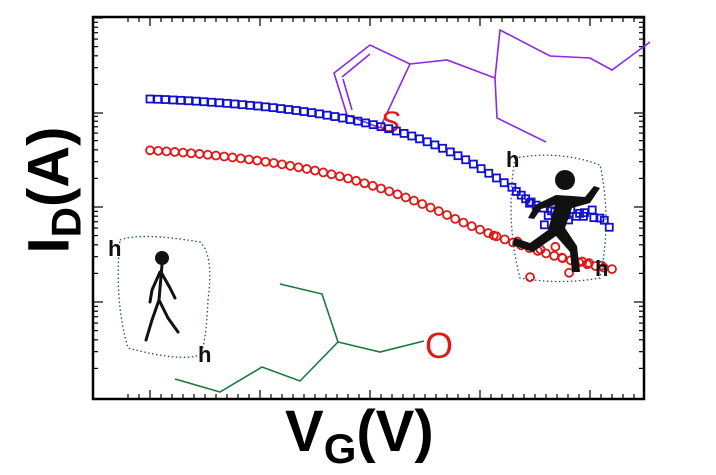 The width and height of the screenshot is (716, 475). What do you see at coordinates (159, 301) in the screenshot?
I see `walking-figure-illustration: h h` at bounding box center [159, 301].